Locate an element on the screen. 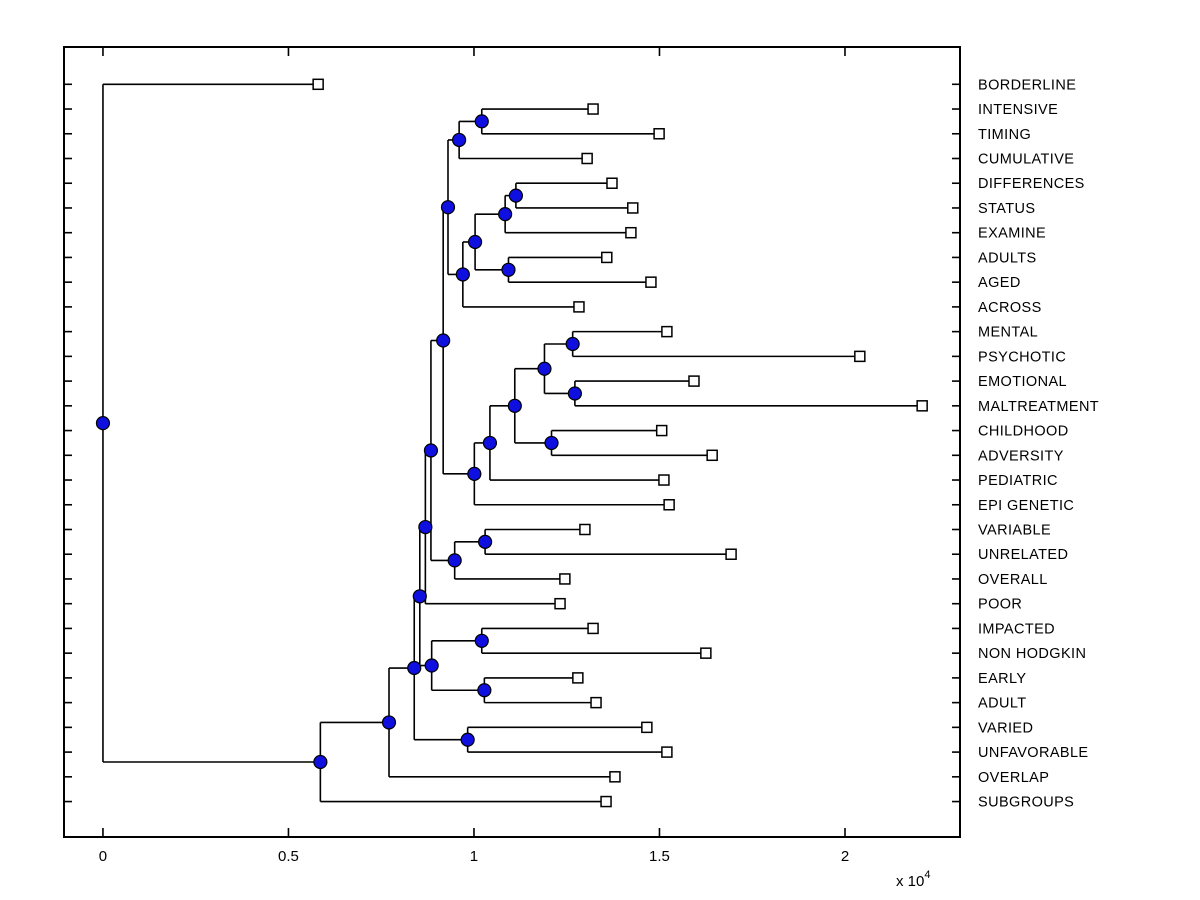 The height and width of the screenshot is (900, 1200). leaf-label: EMOTIONAL is located at coordinates (1022, 382).